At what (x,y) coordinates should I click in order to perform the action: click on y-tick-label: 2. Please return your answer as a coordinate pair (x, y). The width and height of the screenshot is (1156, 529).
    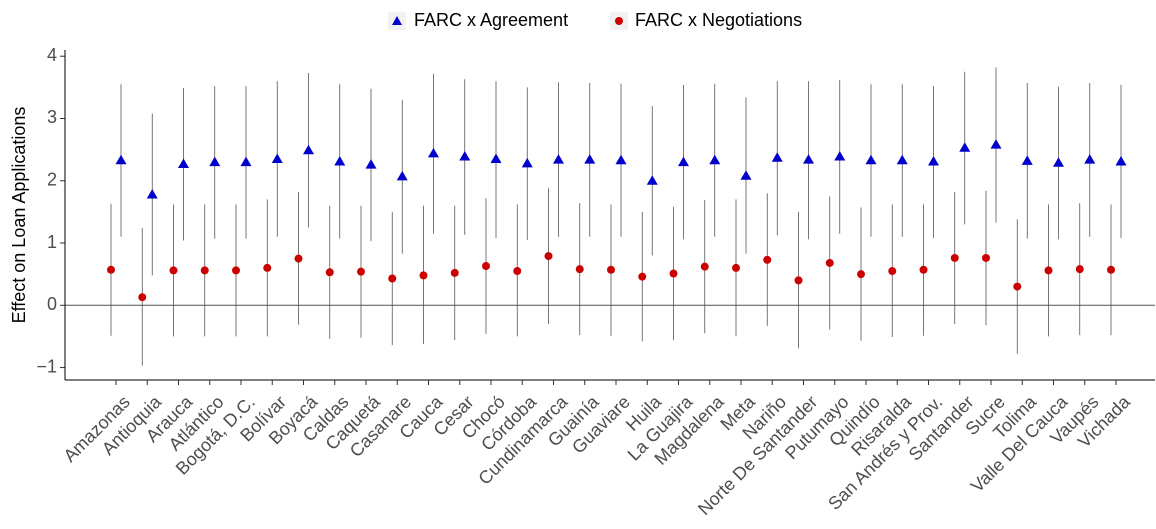
    Looking at the image, I should click on (52, 180).